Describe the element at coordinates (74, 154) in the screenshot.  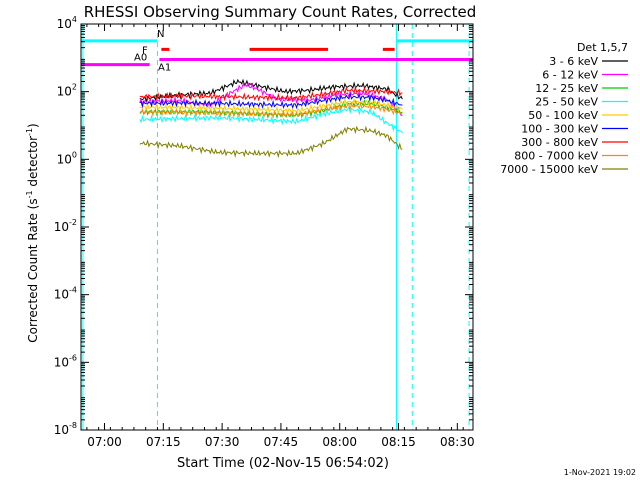
I see `y-tick-exponent: 0` at that location.